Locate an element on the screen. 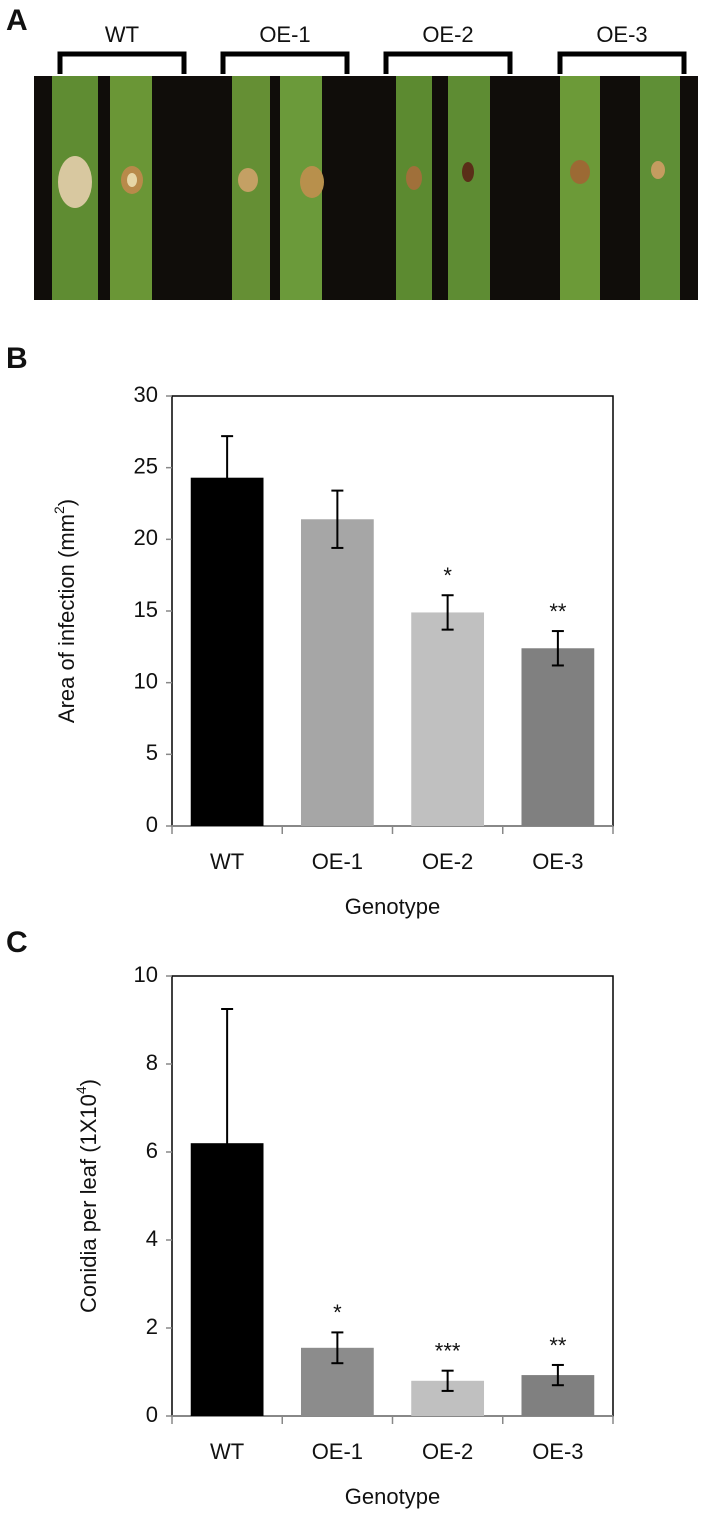 The image size is (701, 1521). group-label: OE-2 is located at coordinates (447, 34).